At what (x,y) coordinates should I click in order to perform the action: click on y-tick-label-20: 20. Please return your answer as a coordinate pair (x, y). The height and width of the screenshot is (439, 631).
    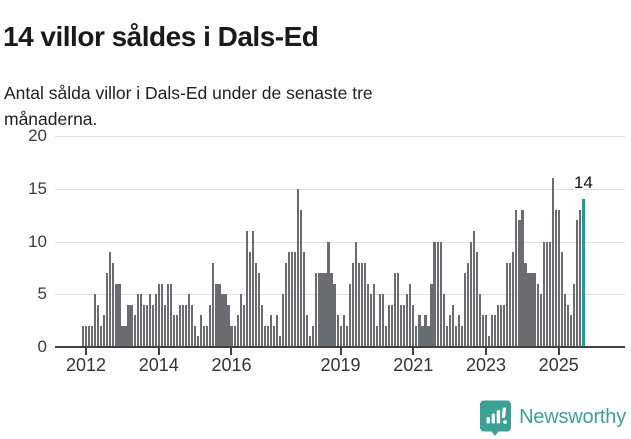
    Looking at the image, I should click on (37, 135).